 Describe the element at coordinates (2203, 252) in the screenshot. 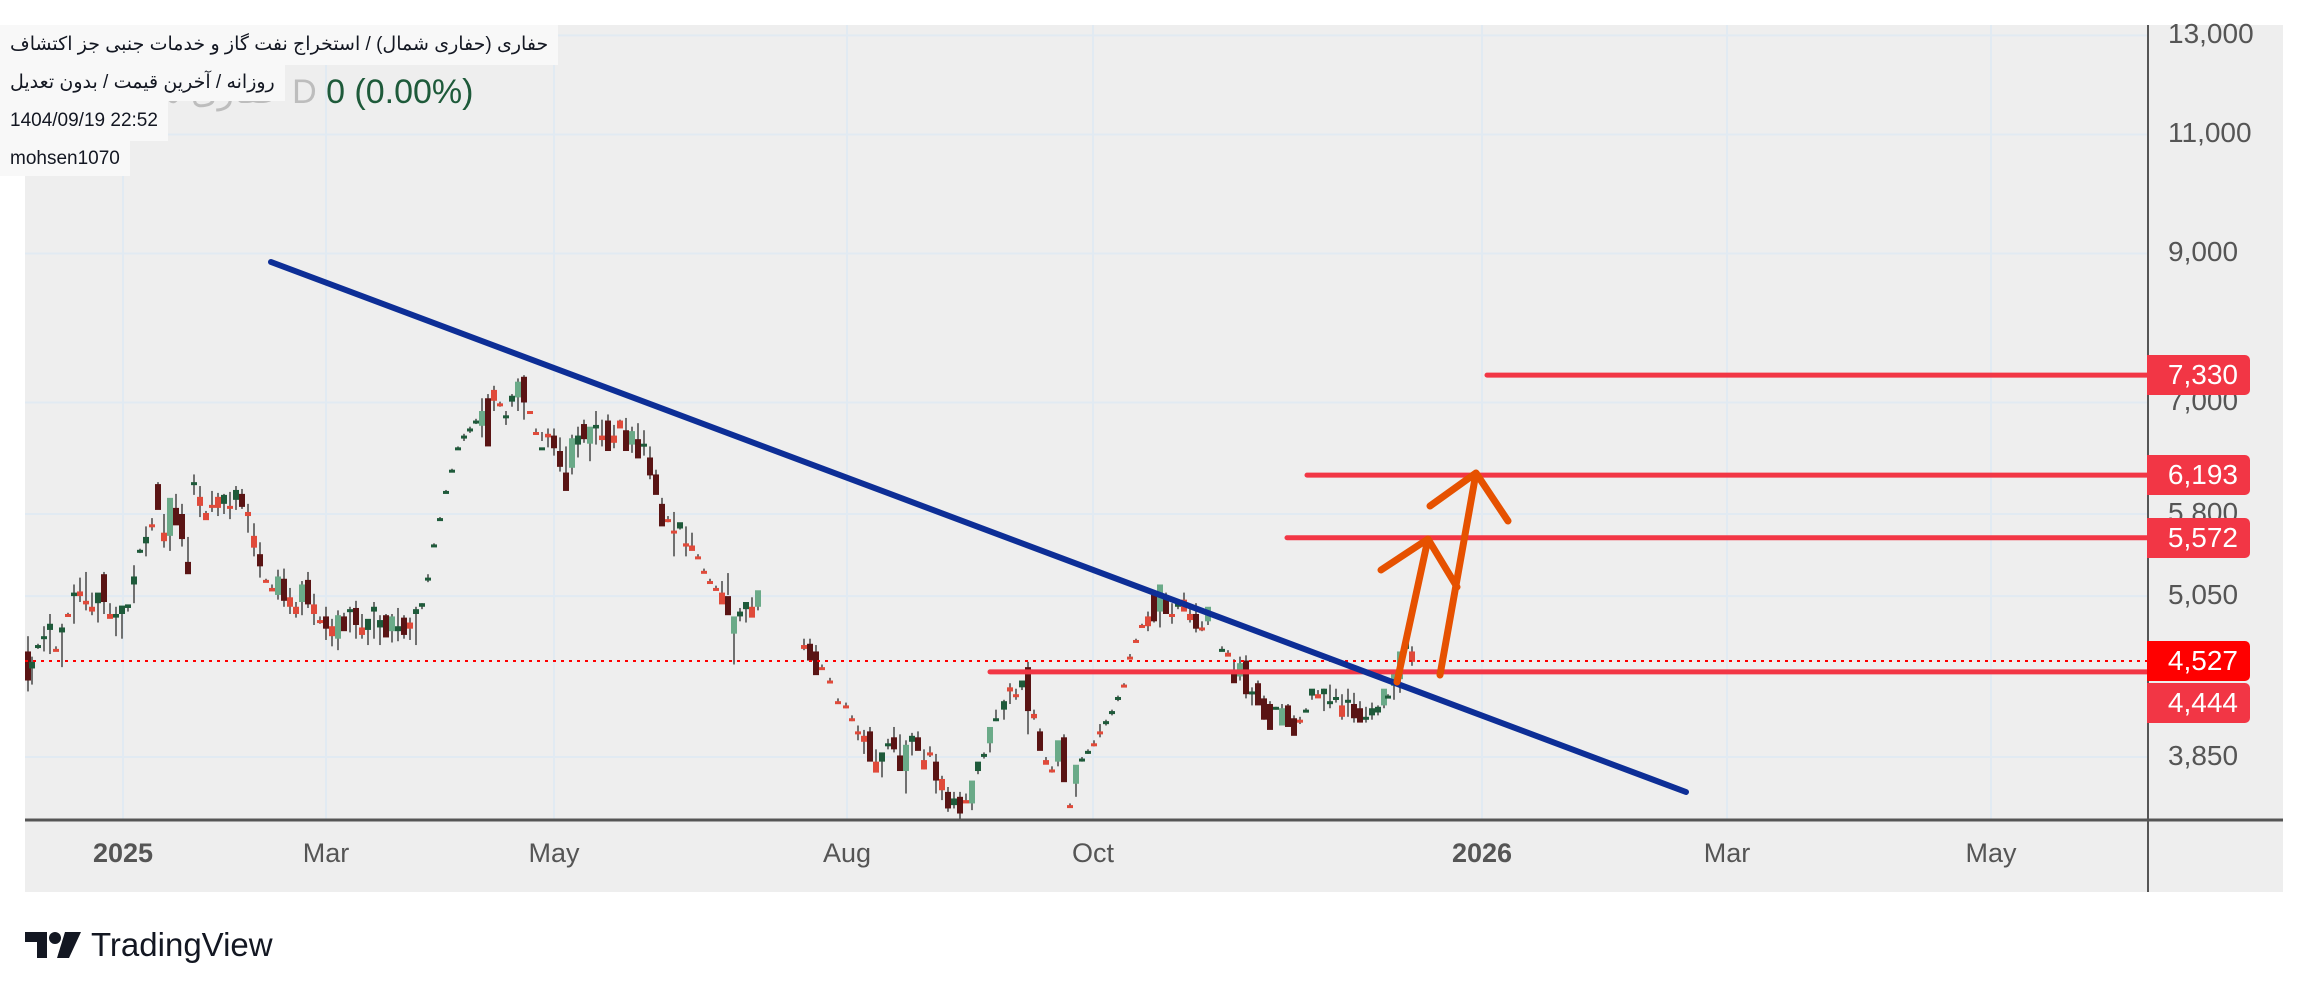

I see `price-tick-label: 9,000` at that location.